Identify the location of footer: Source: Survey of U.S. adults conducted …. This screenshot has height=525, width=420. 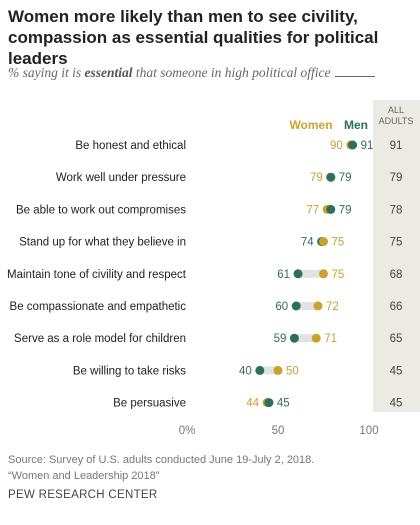
(208, 468).